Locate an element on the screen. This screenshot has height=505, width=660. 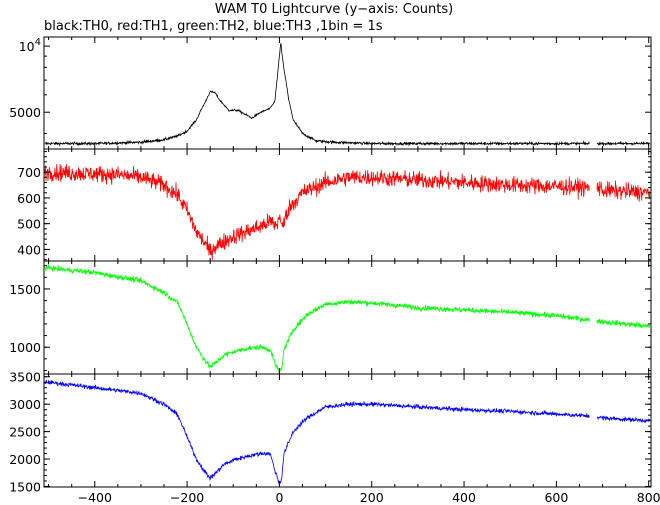
chart-title: WAM T0 Lightcurve (y−axis: Counts) is located at coordinates (334, 9).